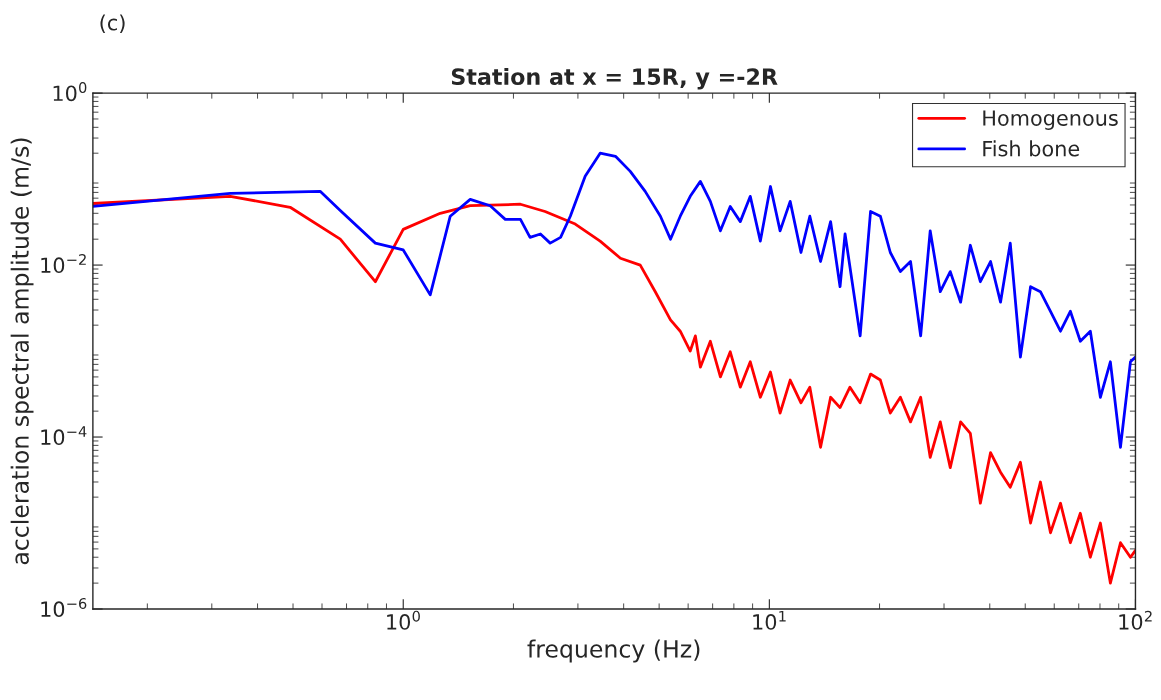  Describe the element at coordinates (64, 607) in the screenshot. I see `y-tick-label: 10$^{−6}$` at that location.